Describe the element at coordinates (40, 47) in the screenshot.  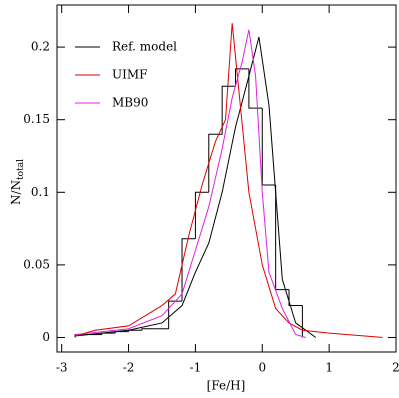
I see `y-tick-label: 0.2` at that location.